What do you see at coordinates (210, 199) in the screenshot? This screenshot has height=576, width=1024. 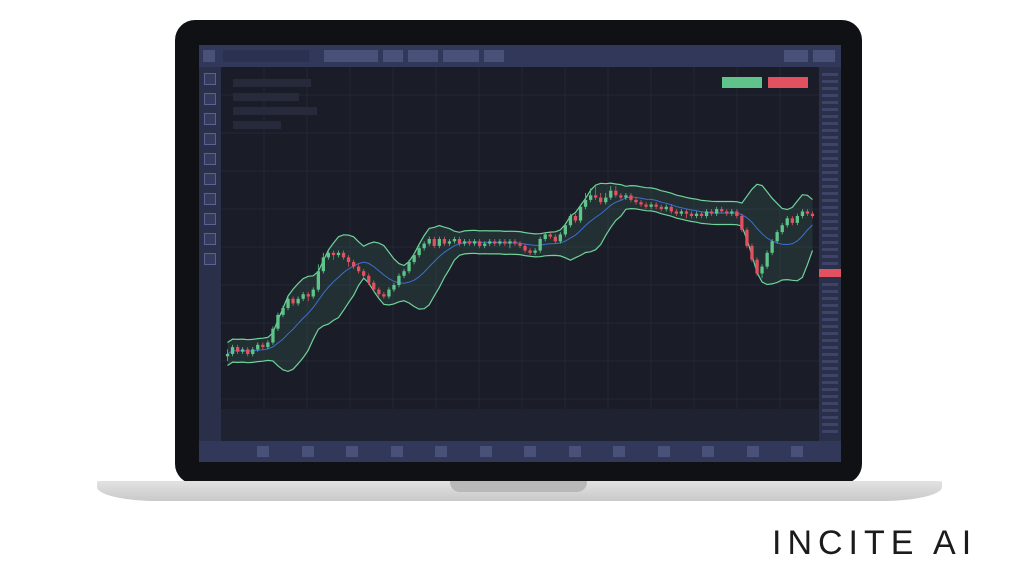 I see `measure-tool-icon` at bounding box center [210, 199].